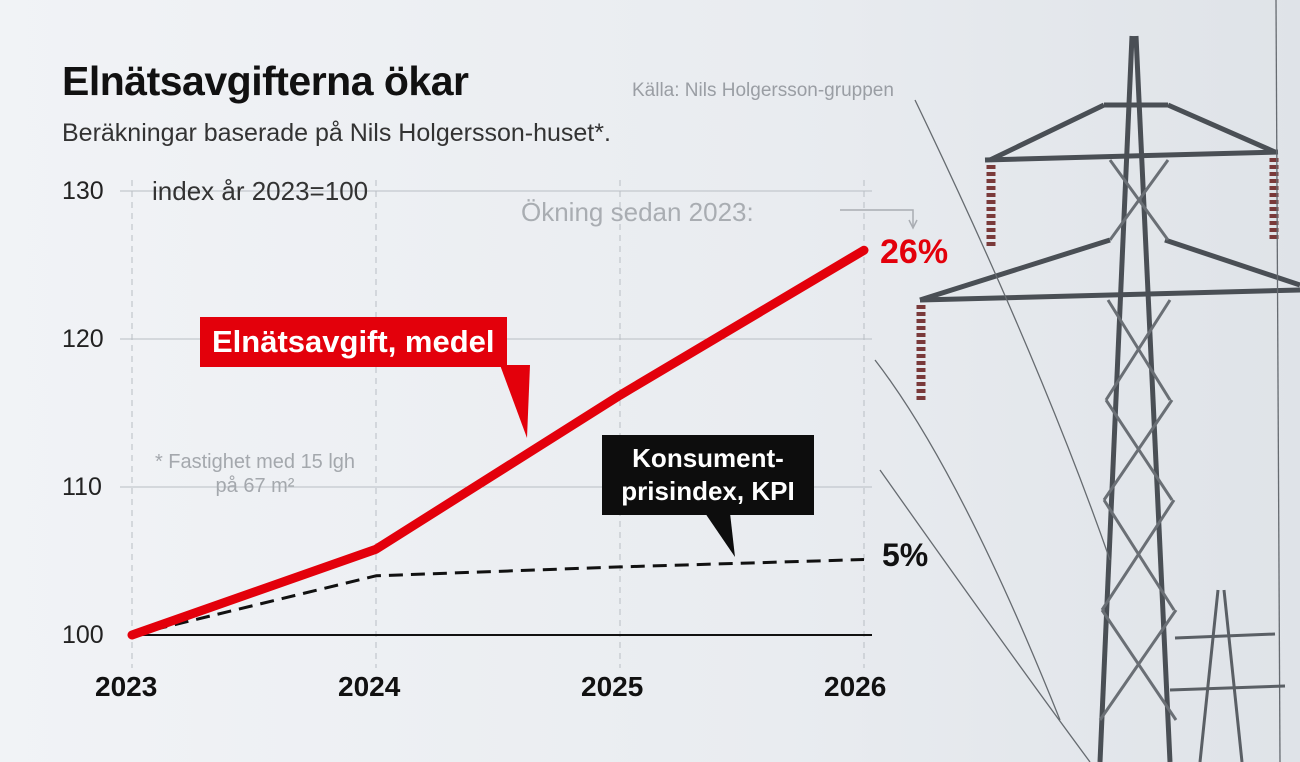 Image resolution: width=1300 pixels, height=762 pixels. Describe the element at coordinates (612, 686) in the screenshot. I see `x-tick-2025: 2025` at that location.